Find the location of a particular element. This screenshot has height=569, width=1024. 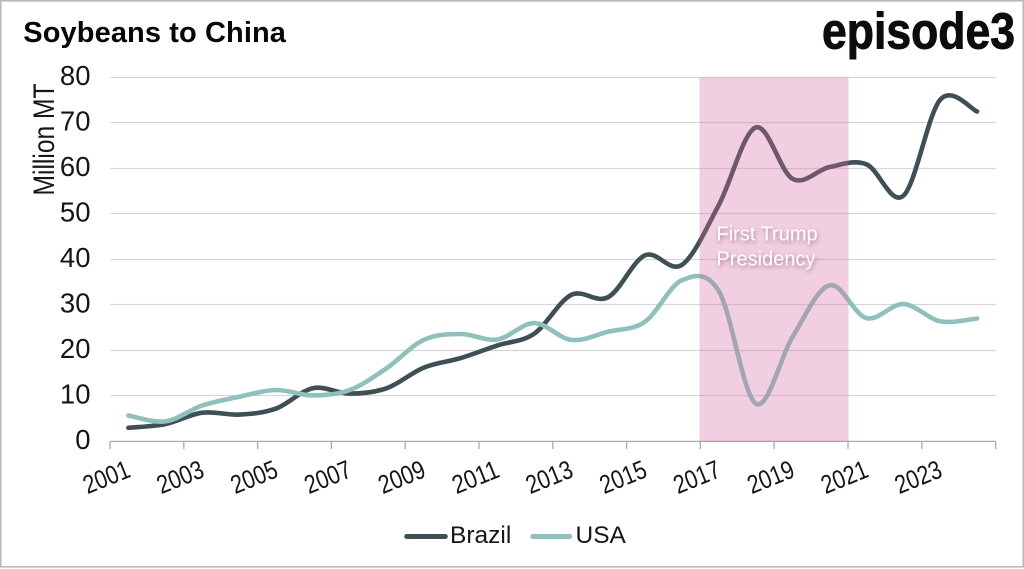

svg-text: First Trump is located at coordinates (767, 235).